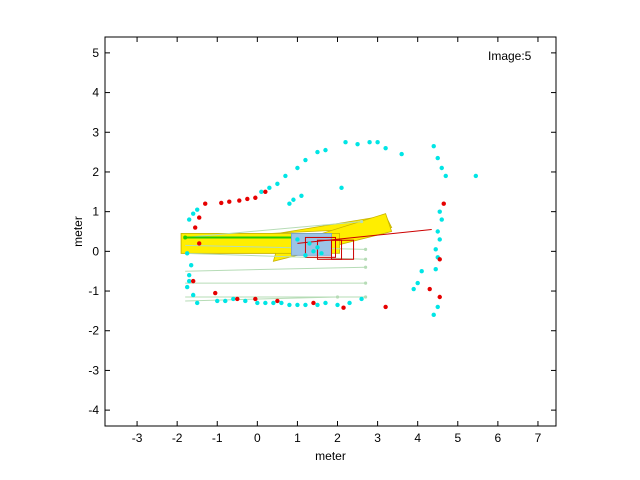 The image size is (640, 480). What do you see at coordinates (95, 251) in the screenshot?
I see `y-tick-label: 0` at bounding box center [95, 251].